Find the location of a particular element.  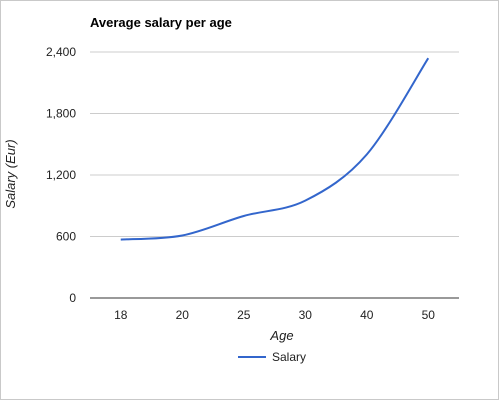

legend: Salary is located at coordinates (272, 357).